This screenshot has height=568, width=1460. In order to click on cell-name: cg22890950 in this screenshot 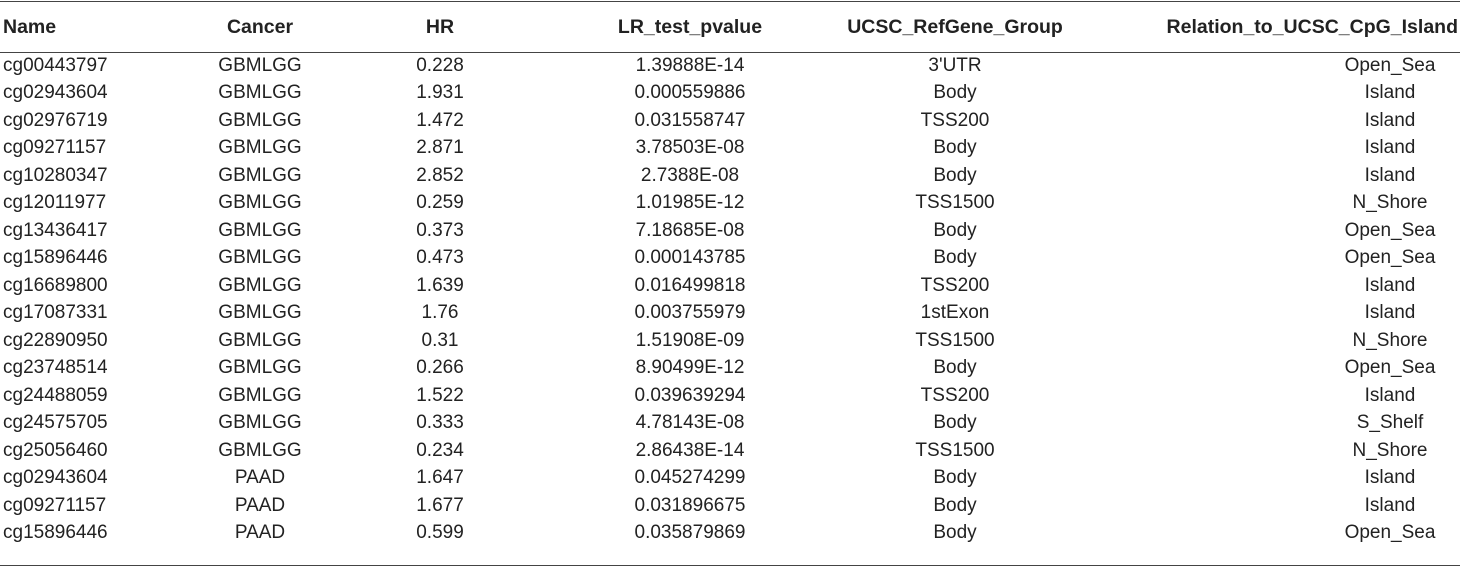, I will do `click(55, 340)`.